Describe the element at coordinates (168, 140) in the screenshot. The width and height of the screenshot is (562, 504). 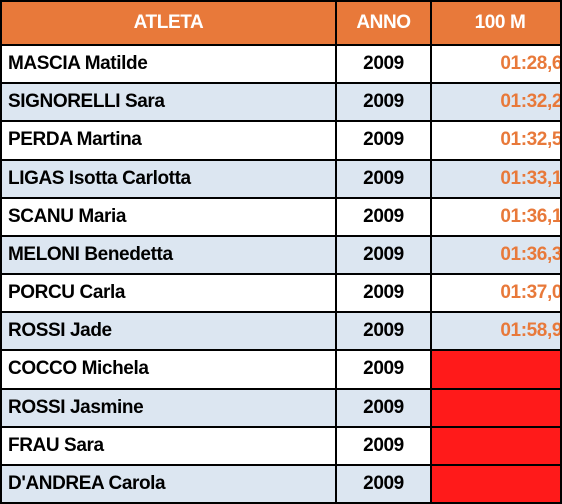
I see `athlete-name: PERDA Martina` at that location.